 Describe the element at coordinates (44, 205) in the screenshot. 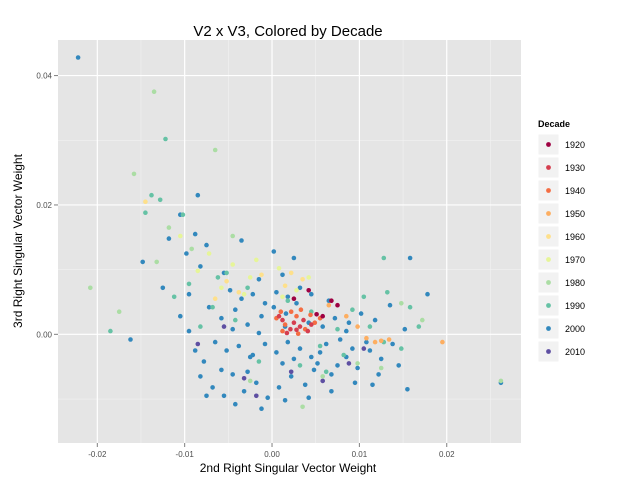

I see `y-tick-label: 0.02` at that location.